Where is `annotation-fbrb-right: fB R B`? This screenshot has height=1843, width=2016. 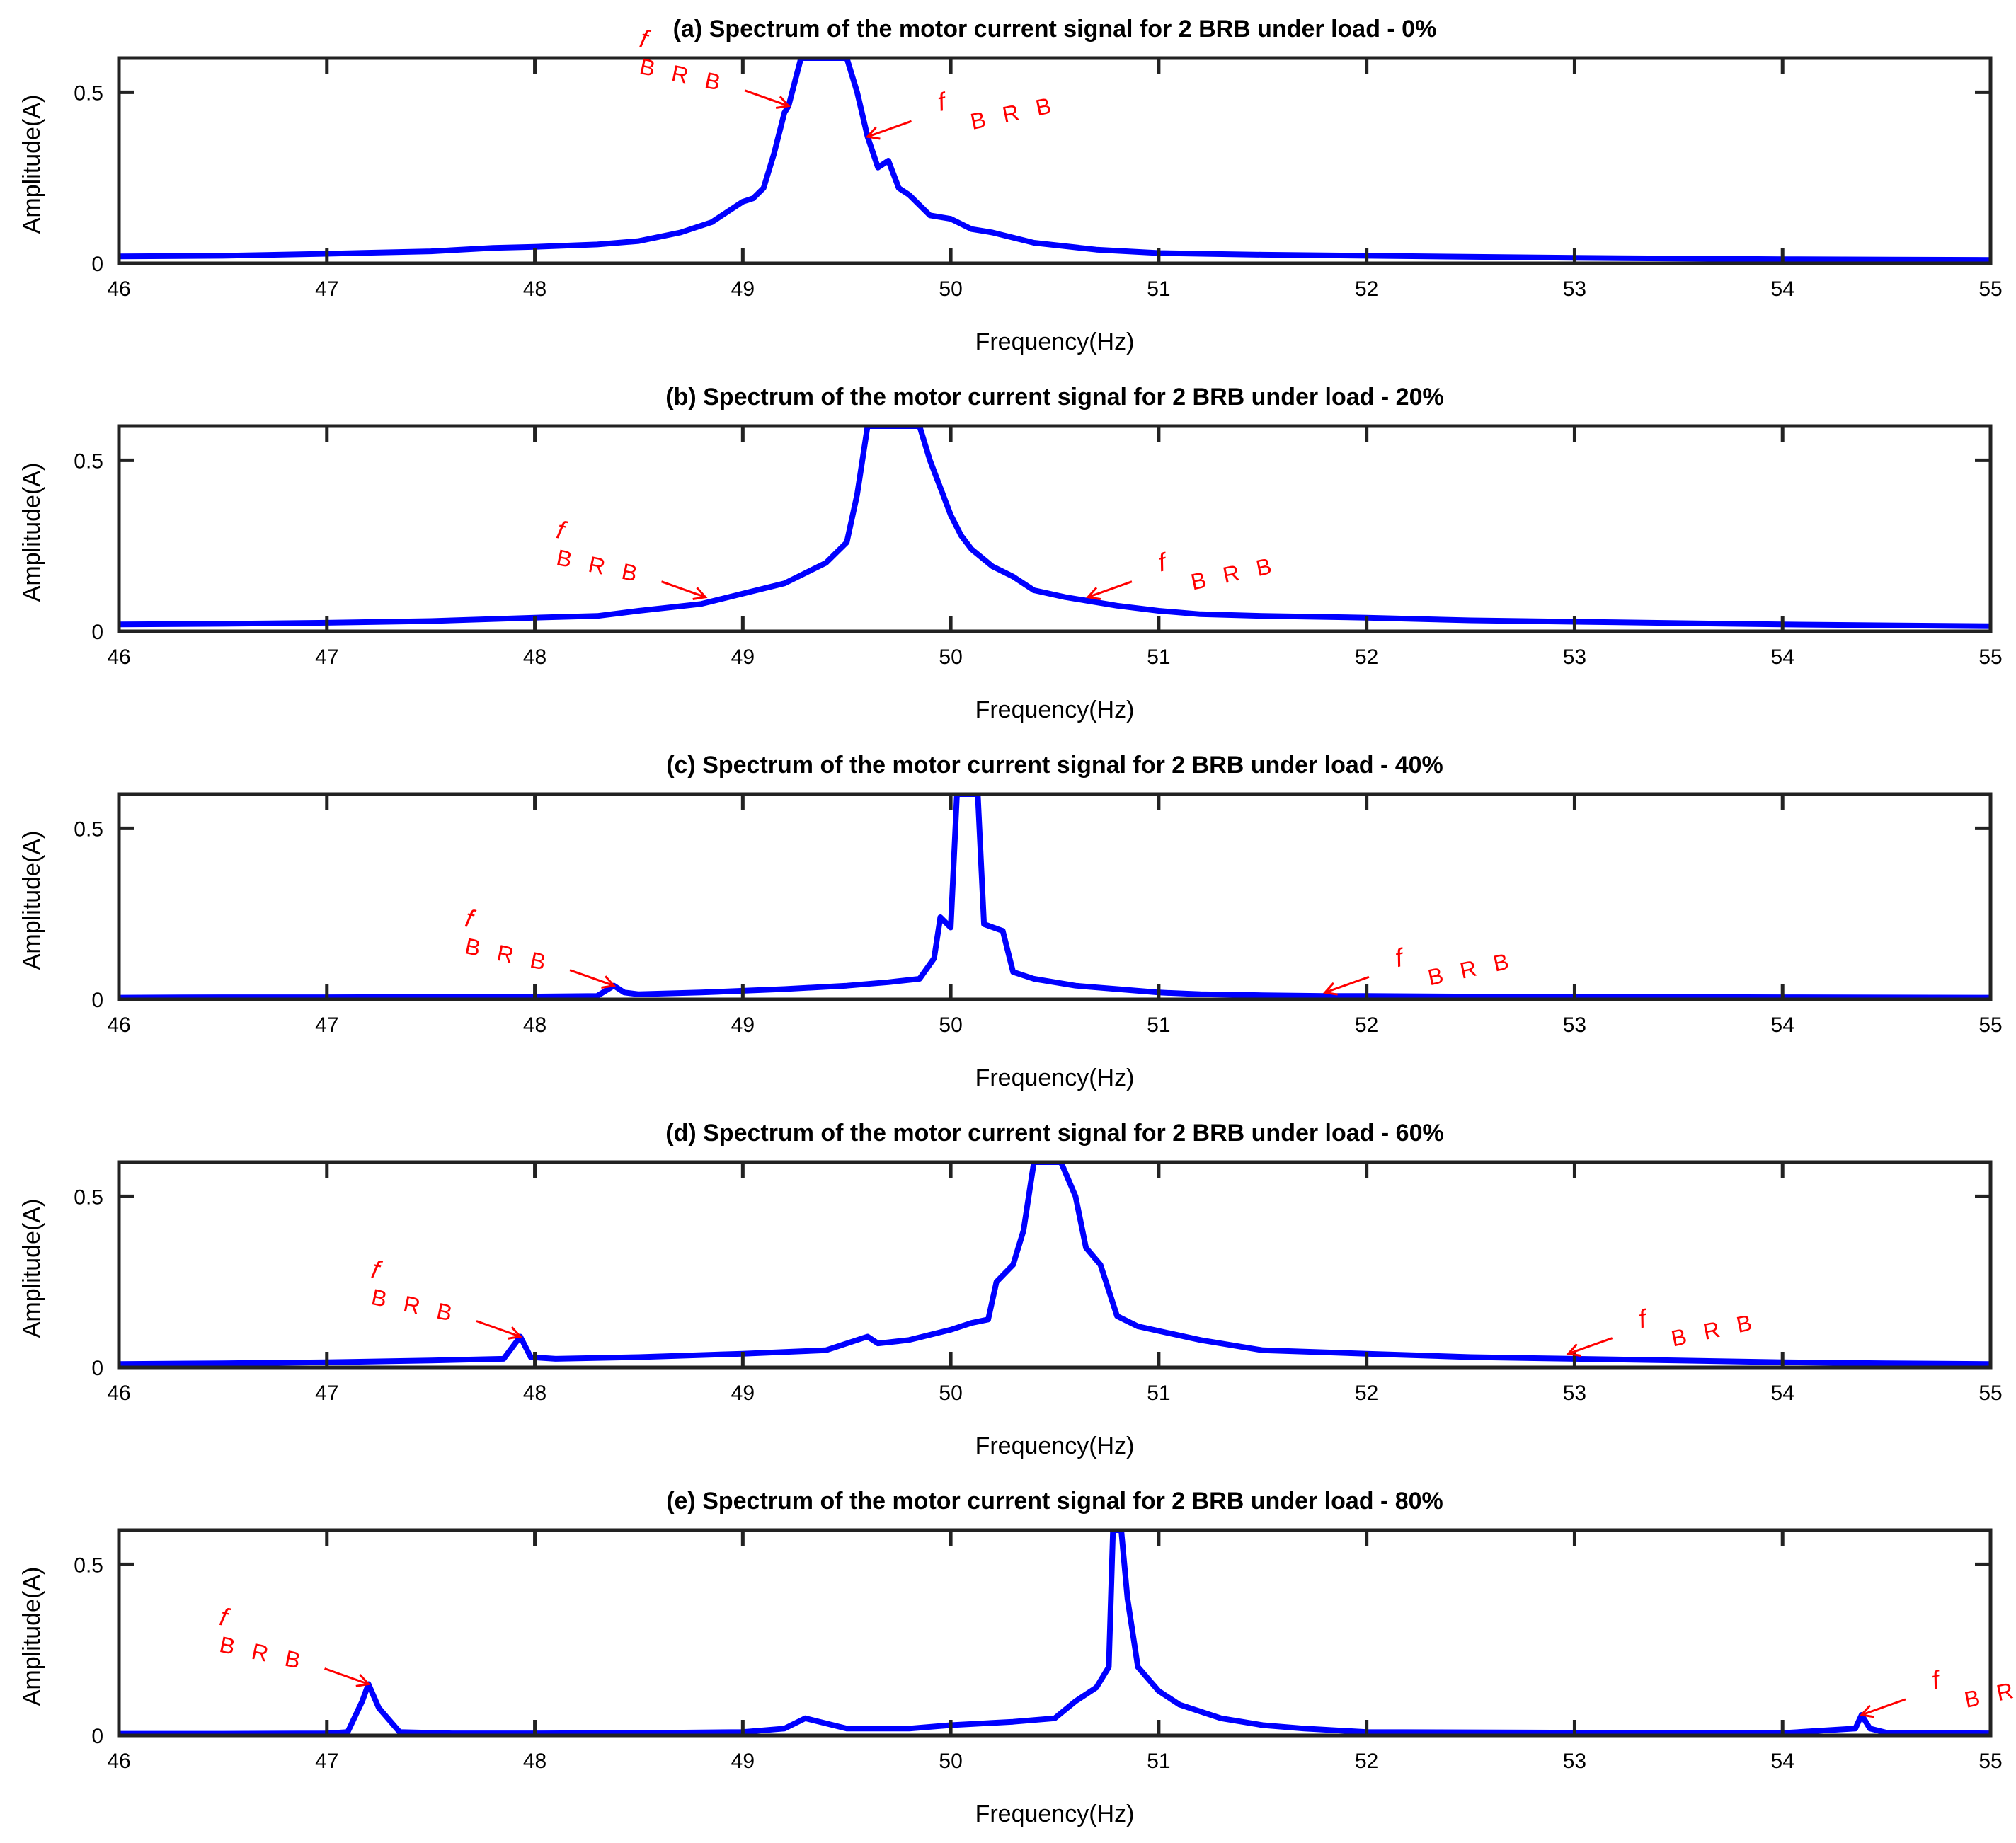
annotation-fbrb-right: fB R B is located at coordinates (1937, 1692).